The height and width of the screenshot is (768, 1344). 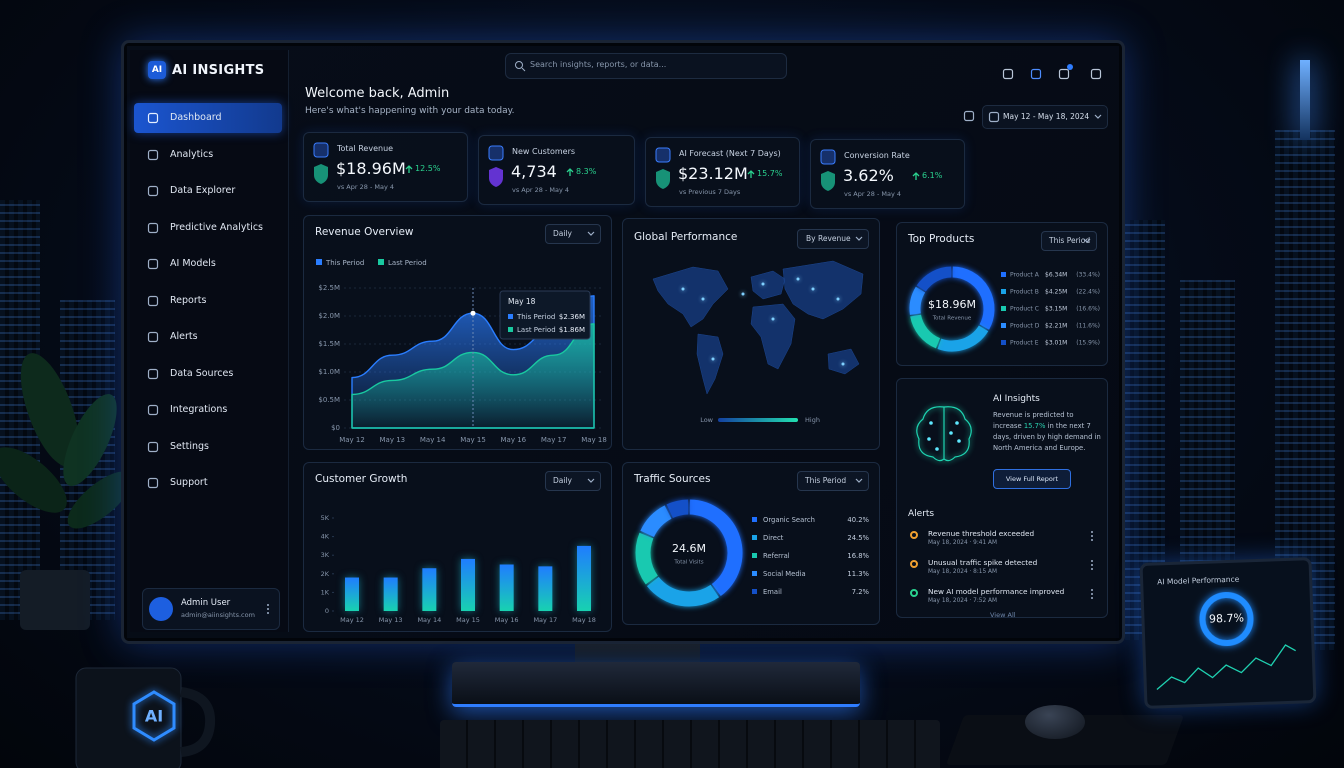 I want to click on dropdown-label: Daily, so click(x=562, y=480).